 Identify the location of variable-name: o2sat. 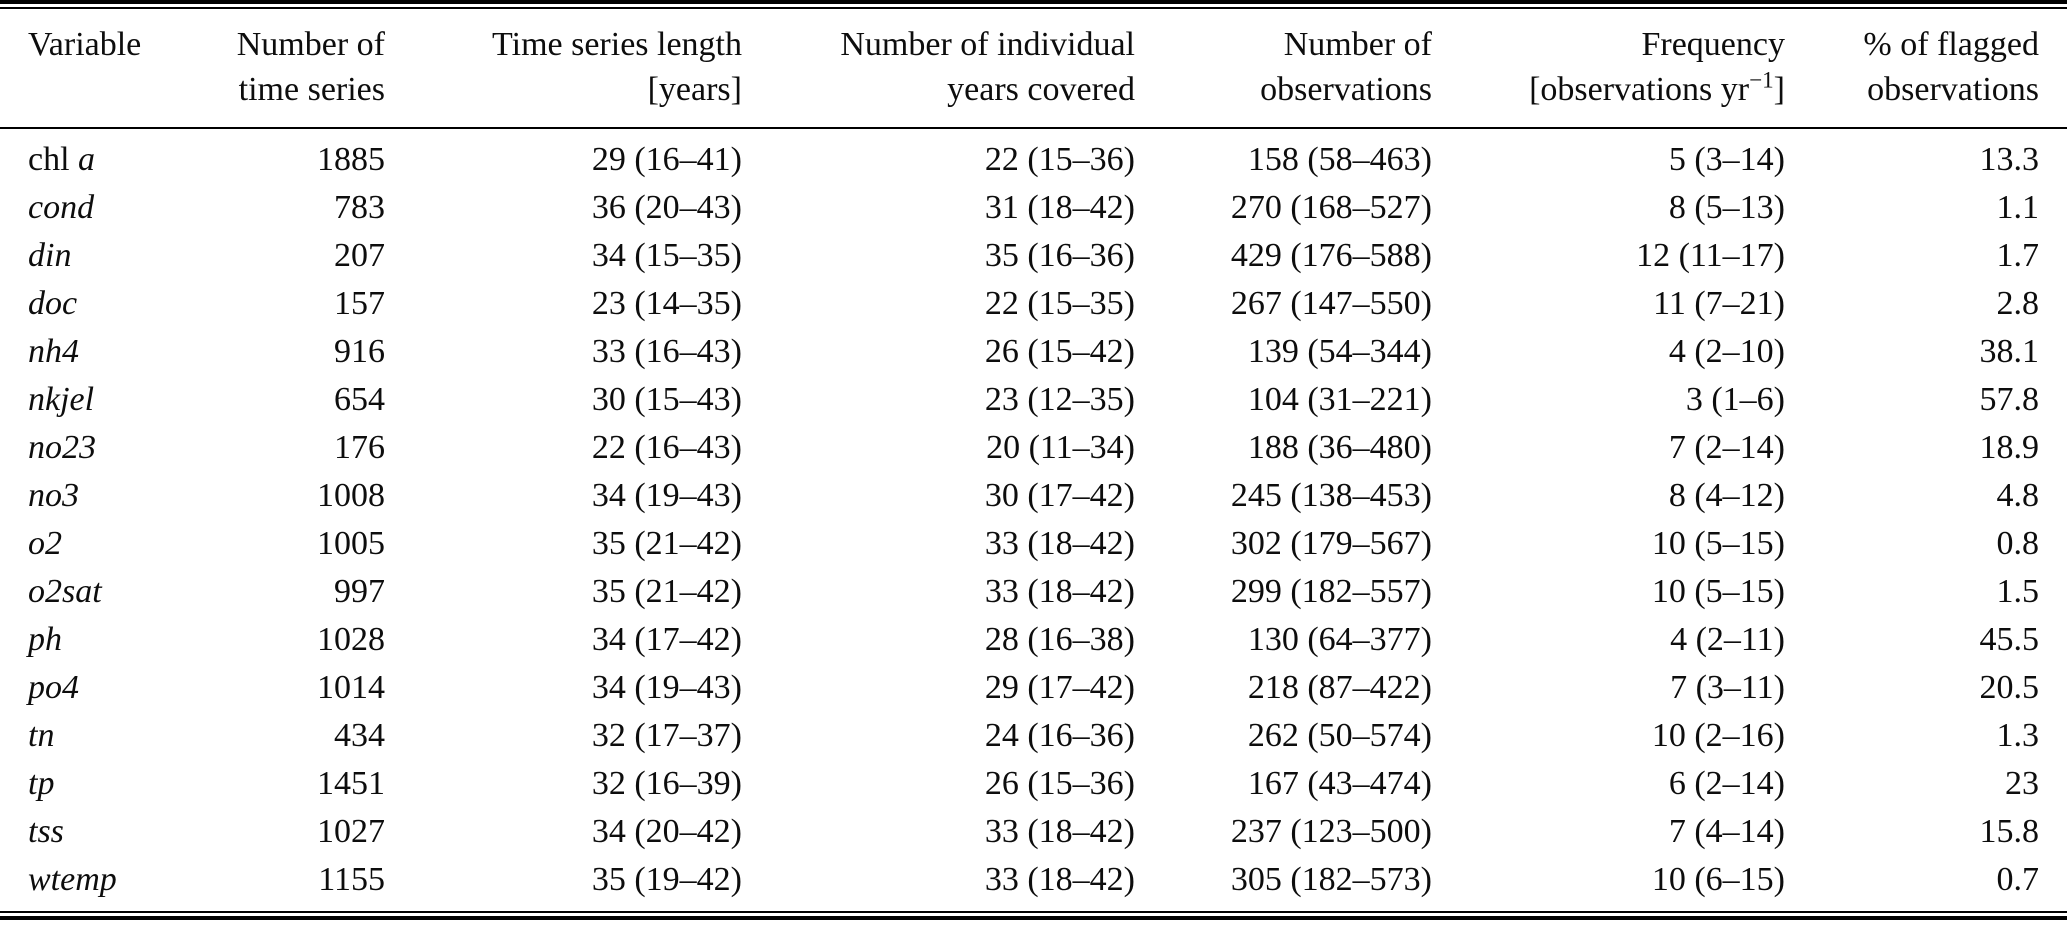
(65, 591).